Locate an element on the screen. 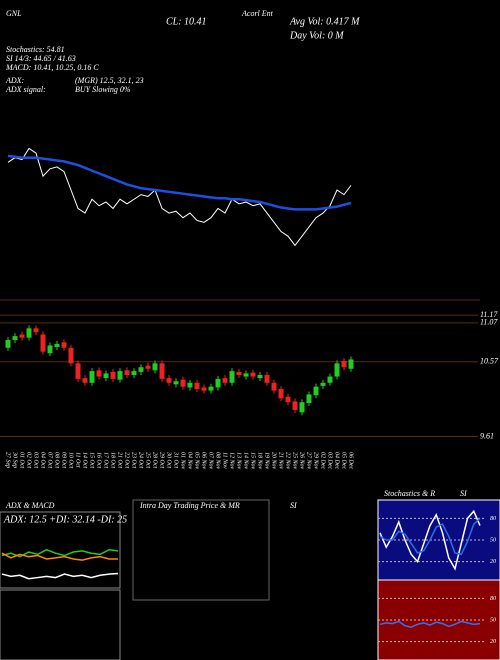 The width and height of the screenshot is (500, 660). header-text: MACD: 10.41, 10.25, 0.16 C is located at coordinates (52, 67).